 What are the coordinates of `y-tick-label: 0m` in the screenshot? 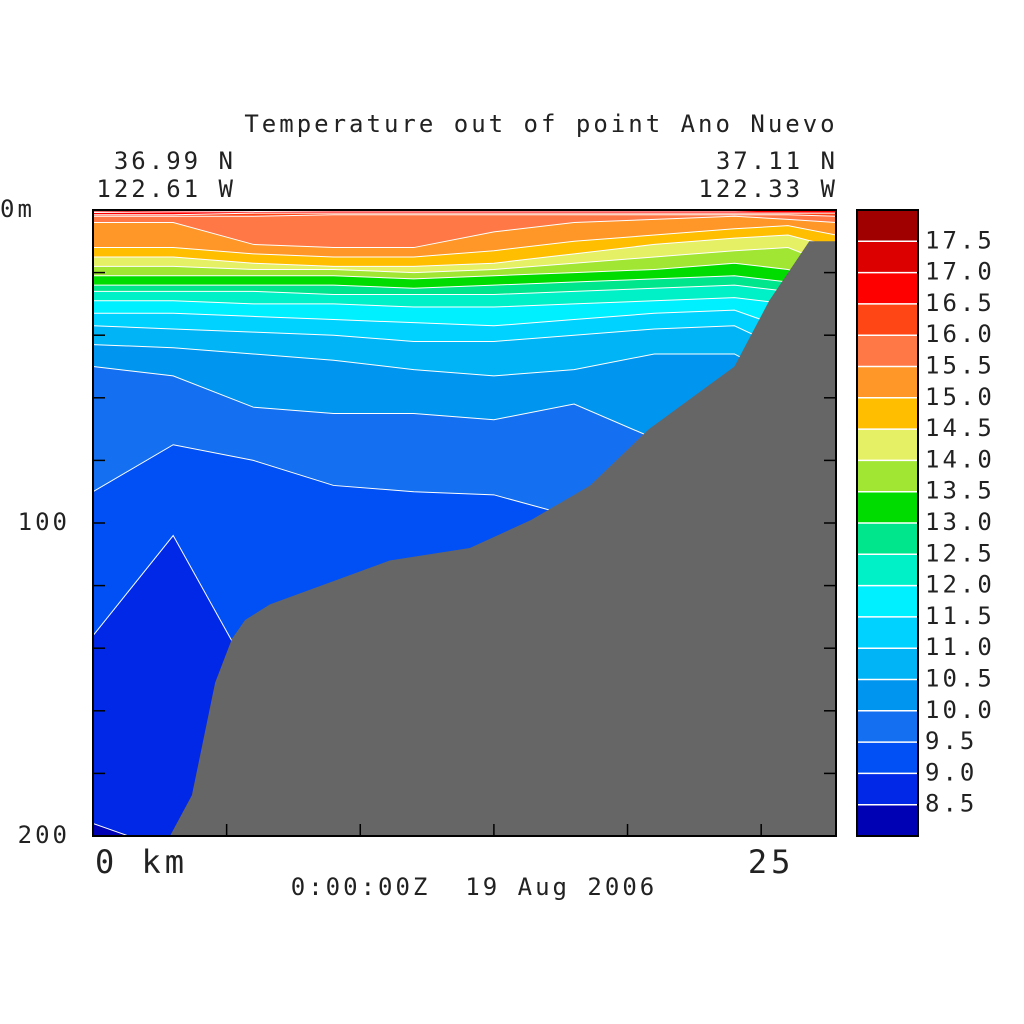 It's located at (17, 209).